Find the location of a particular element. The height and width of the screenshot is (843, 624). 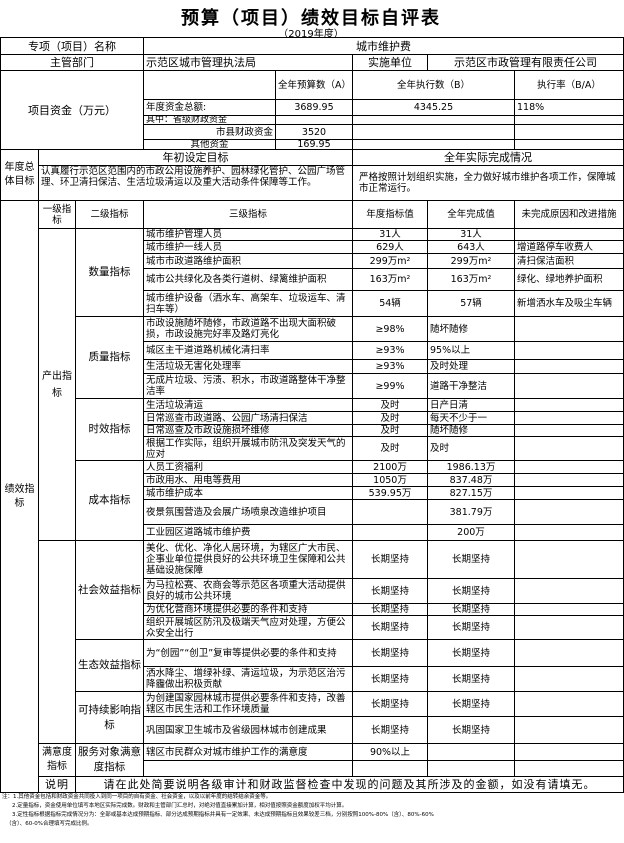

actual-value: 道路干净整洁 is located at coordinates (471, 386).